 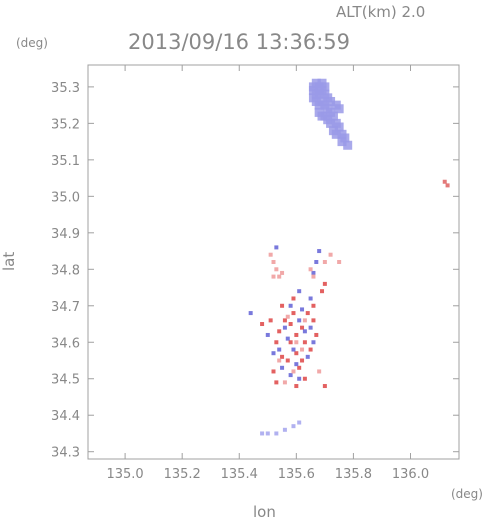 What do you see at coordinates (380, 12) in the screenshot?
I see `altitude-label: ALT(km) 2.0` at bounding box center [380, 12].